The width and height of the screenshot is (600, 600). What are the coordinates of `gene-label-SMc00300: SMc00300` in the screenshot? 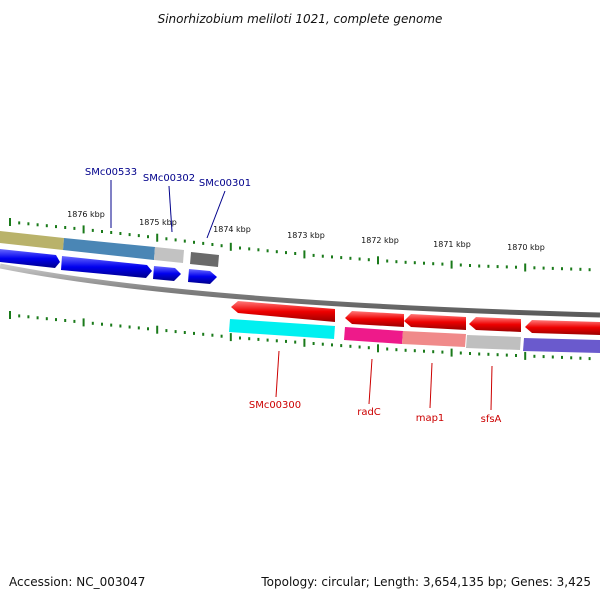 It's located at (275, 405).